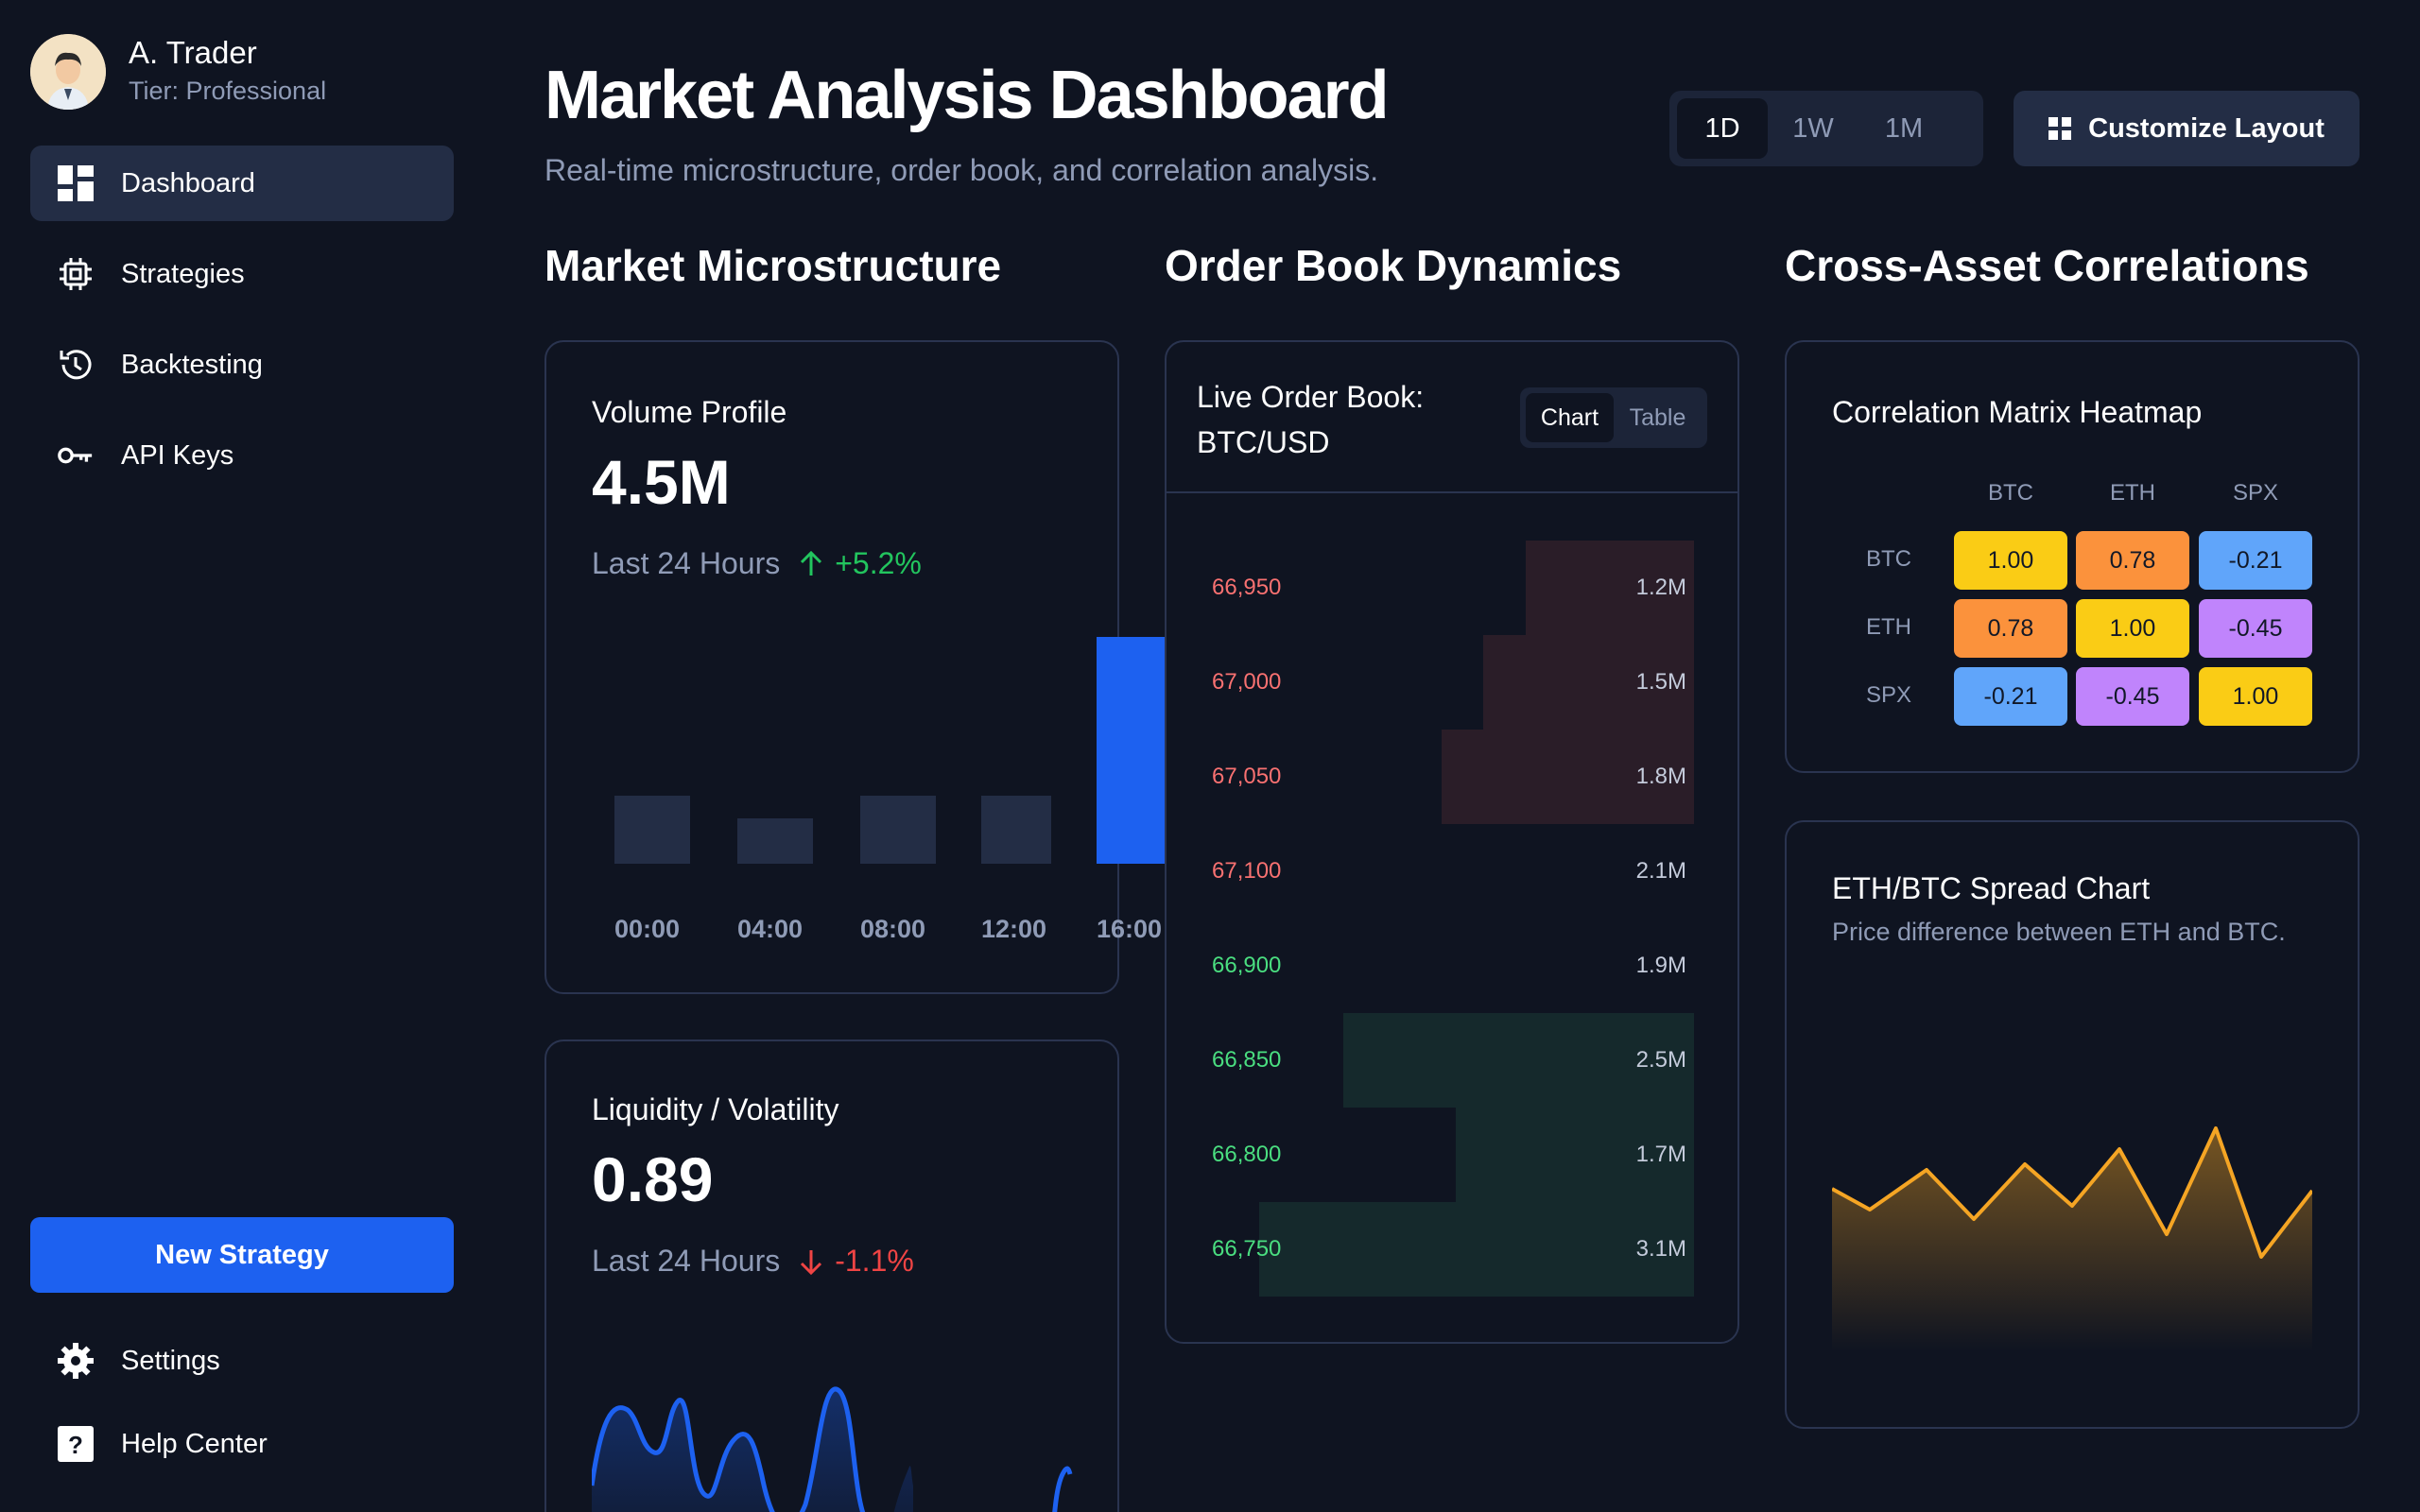 Image resolution: width=2420 pixels, height=1512 pixels. What do you see at coordinates (661, 482) in the screenshot?
I see `volume-profile-value: 4.5M` at bounding box center [661, 482].